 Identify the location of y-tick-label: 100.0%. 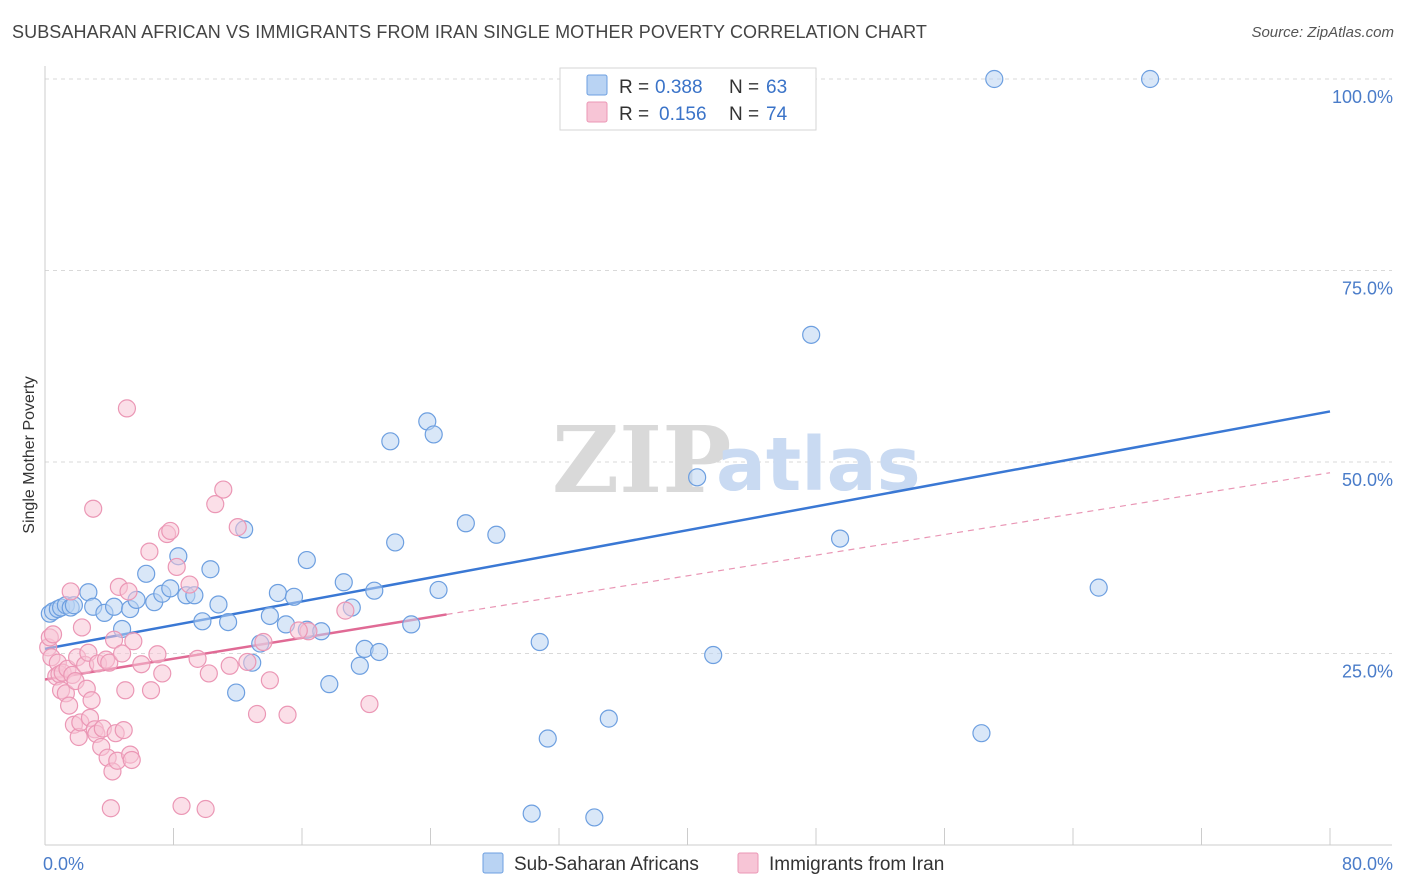
(1362, 97).